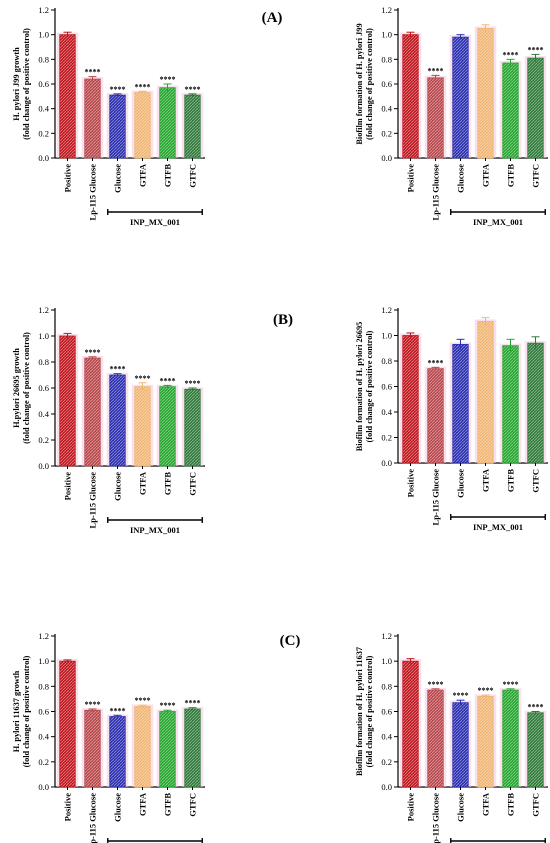 The image size is (550, 843). Describe the element at coordinates (16, 84) in the screenshot. I see `y-axis-label: H. pylori J99 growth` at that location.